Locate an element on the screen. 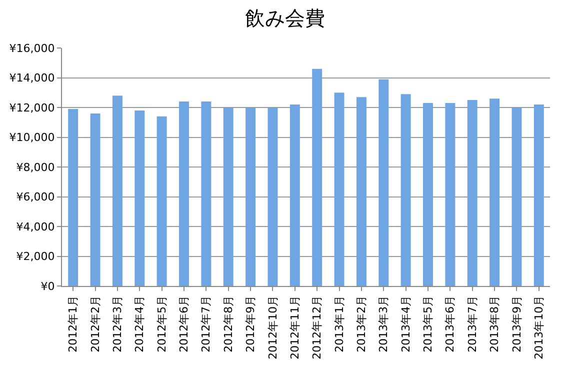  x-tick-label: 2012年10月 is located at coordinates (273, 327).